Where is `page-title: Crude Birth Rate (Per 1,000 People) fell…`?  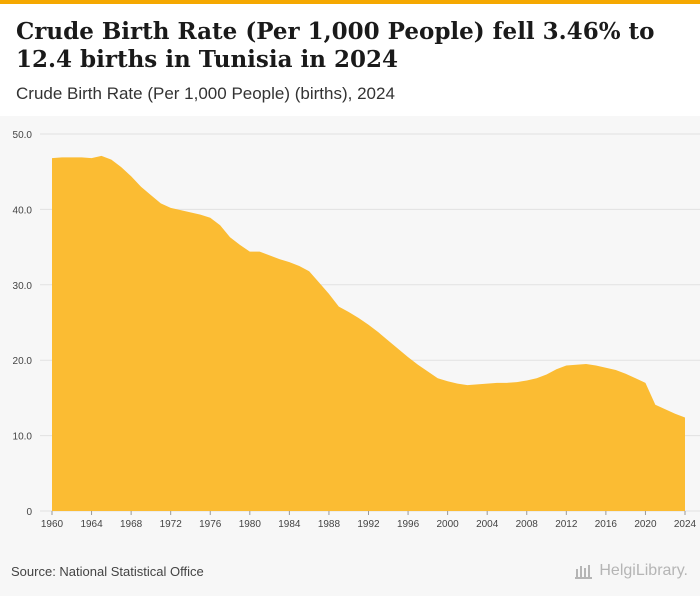
page-title: Crude Birth Rate (Per 1,000 People) fell… is located at coordinates (335, 45).